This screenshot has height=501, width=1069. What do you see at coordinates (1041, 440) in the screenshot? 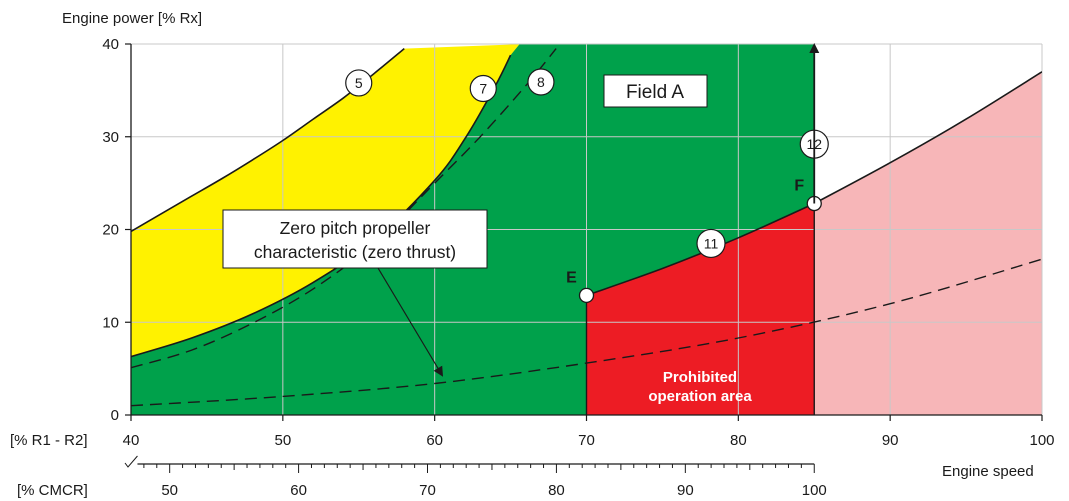
I see `x-tick-label-100: 100` at bounding box center [1041, 440].